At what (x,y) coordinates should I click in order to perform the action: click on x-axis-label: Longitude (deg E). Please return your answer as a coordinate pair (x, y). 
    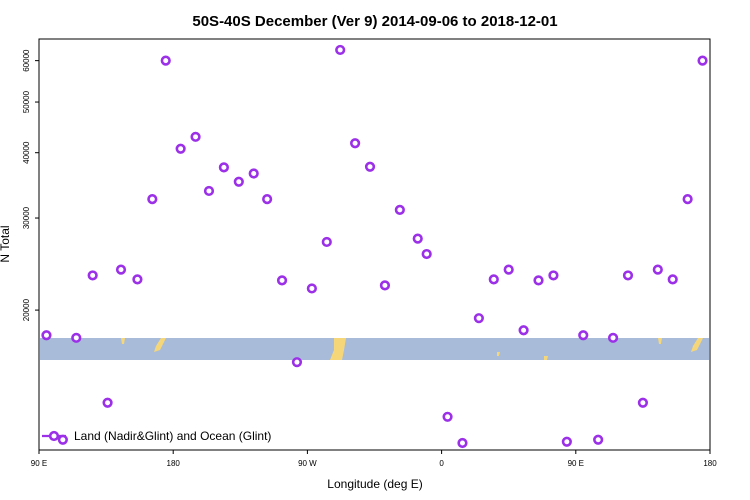
    Looking at the image, I should click on (374, 484).